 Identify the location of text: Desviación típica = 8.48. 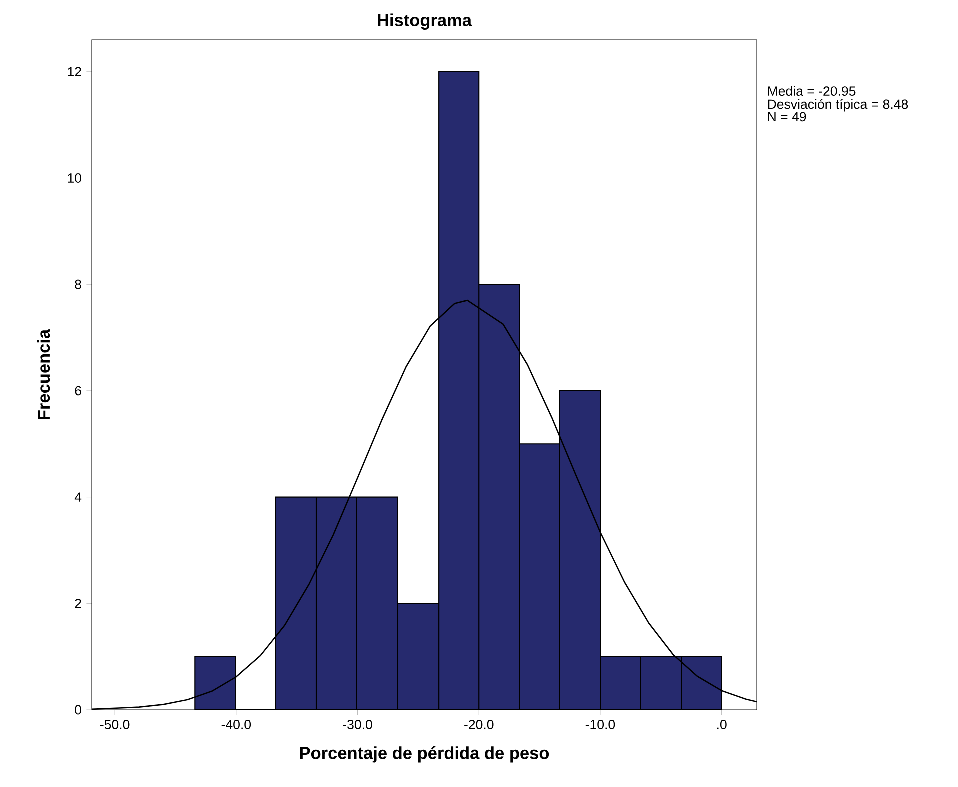
(838, 105).